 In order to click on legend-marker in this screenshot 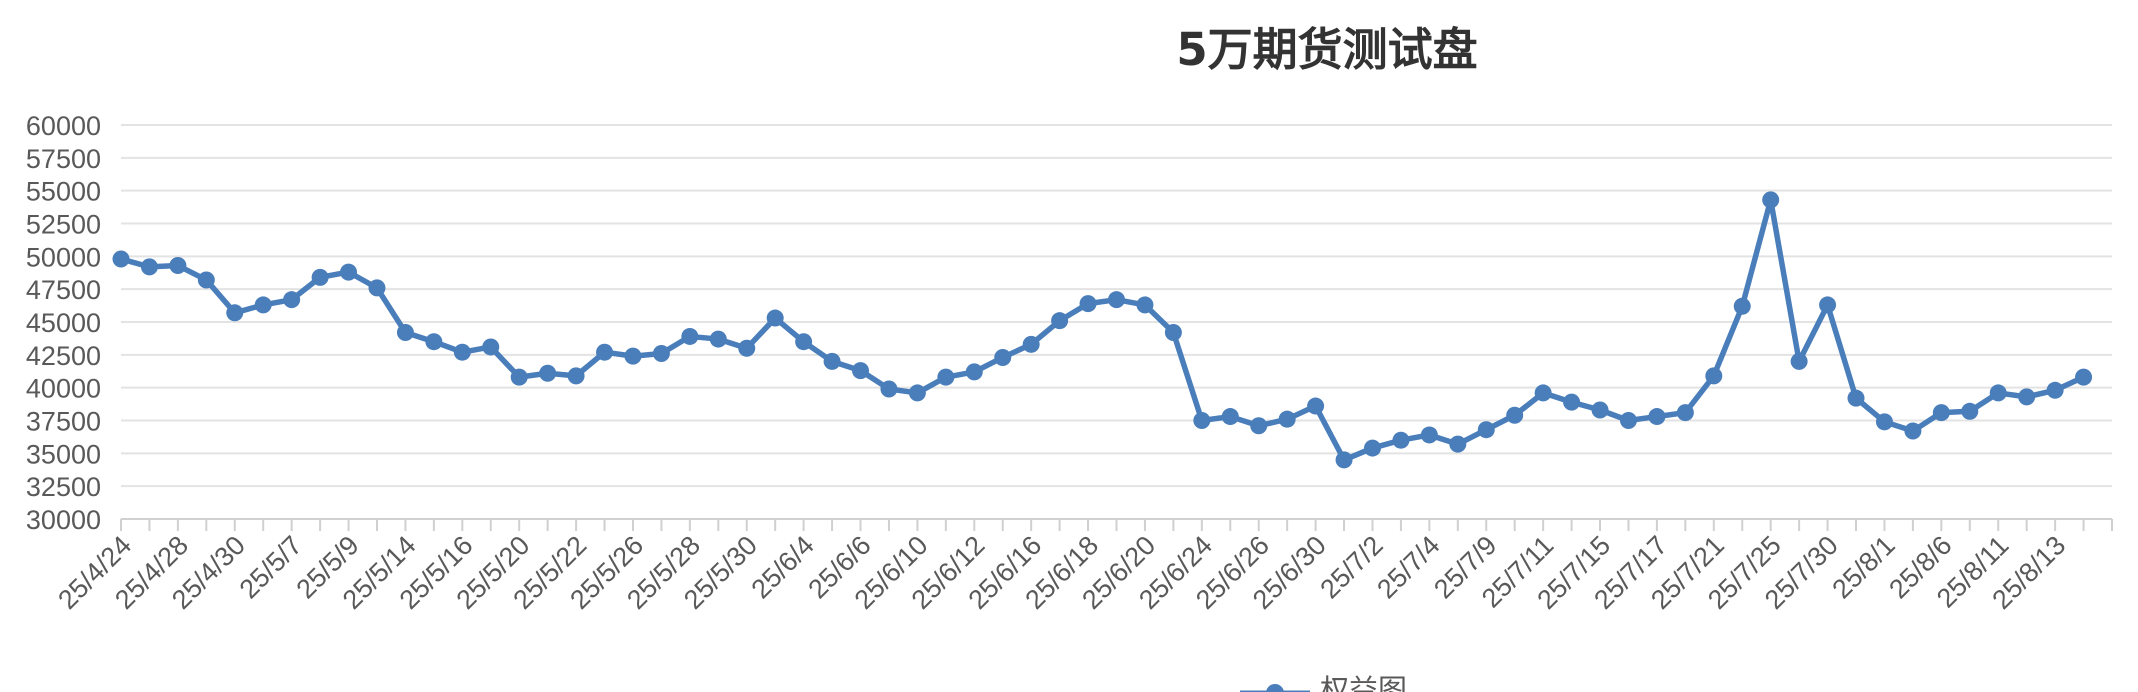, I will do `click(1275, 688)`.